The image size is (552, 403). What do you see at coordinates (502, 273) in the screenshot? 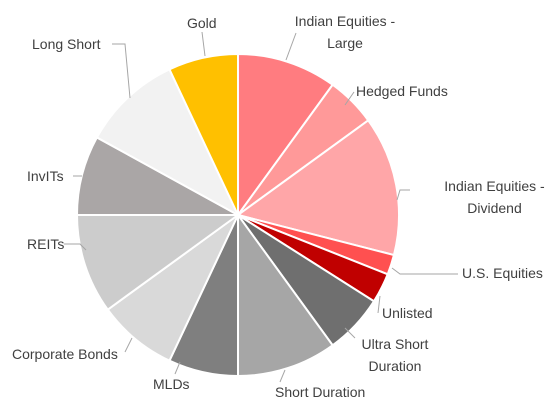
I see `slice-label: U.S. Equities` at bounding box center [502, 273].